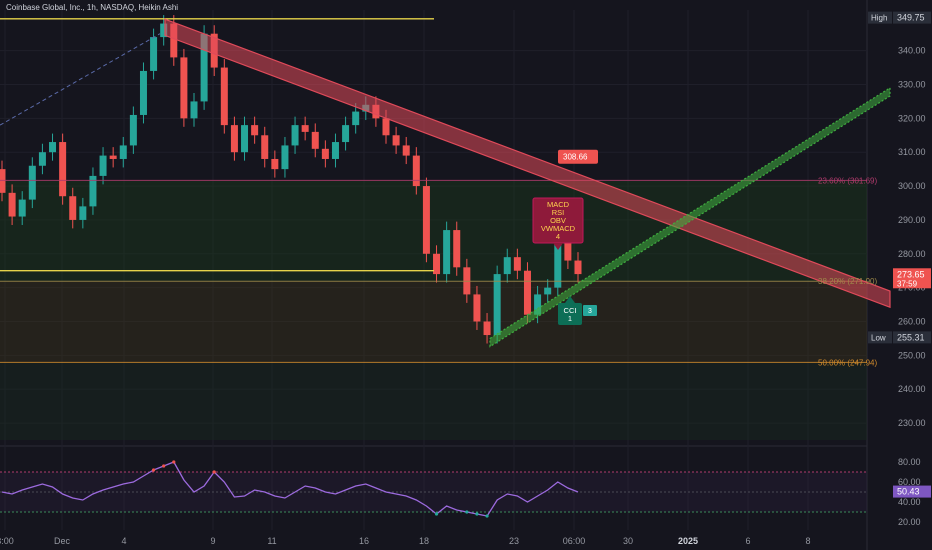 This screenshot has width=932, height=550. Describe the element at coordinates (514, 541) in the screenshot. I see `x-tick-label: 23` at that location.